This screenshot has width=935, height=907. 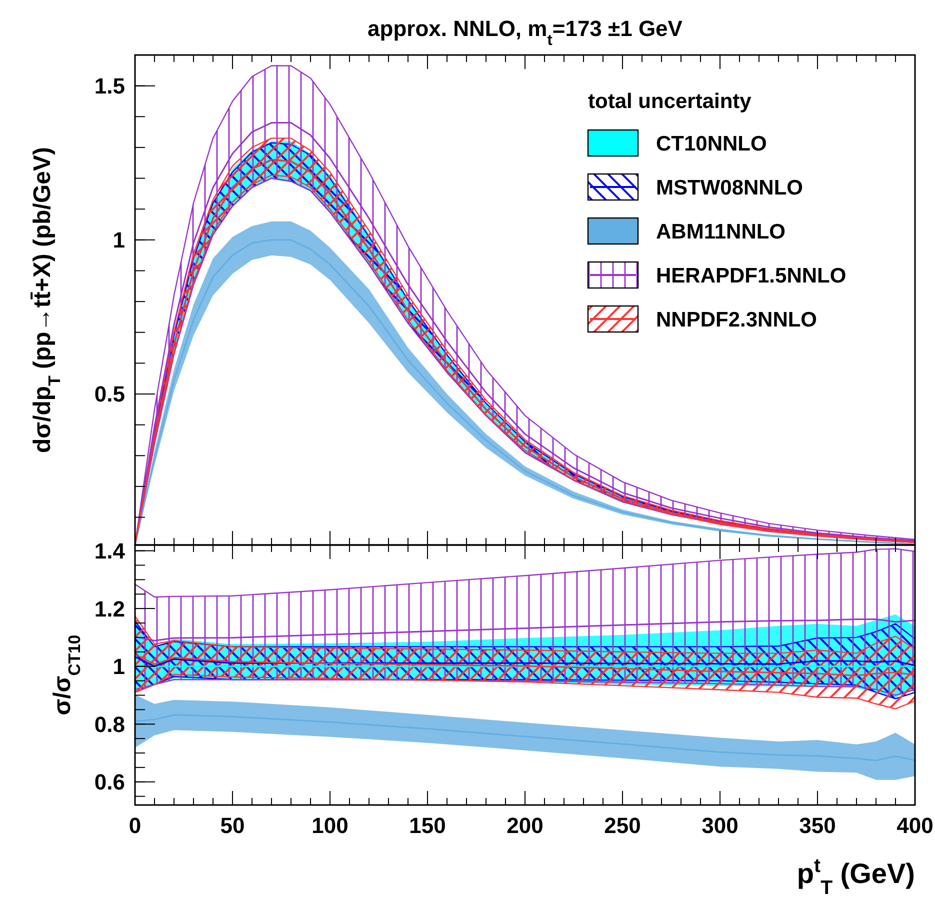 What do you see at coordinates (729, 188) in the screenshot?
I see `legend-label: MSTW08NNLO` at bounding box center [729, 188].